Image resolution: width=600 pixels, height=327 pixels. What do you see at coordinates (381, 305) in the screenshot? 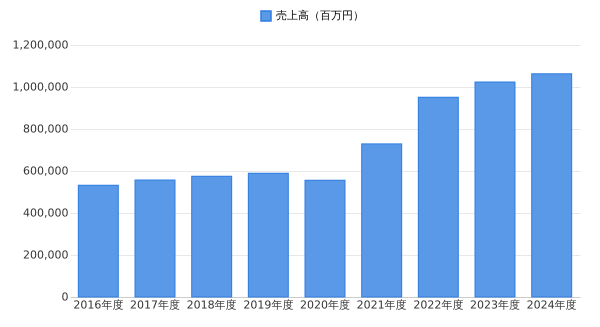
I see `x-tick-label: 2021年度` at bounding box center [381, 305].